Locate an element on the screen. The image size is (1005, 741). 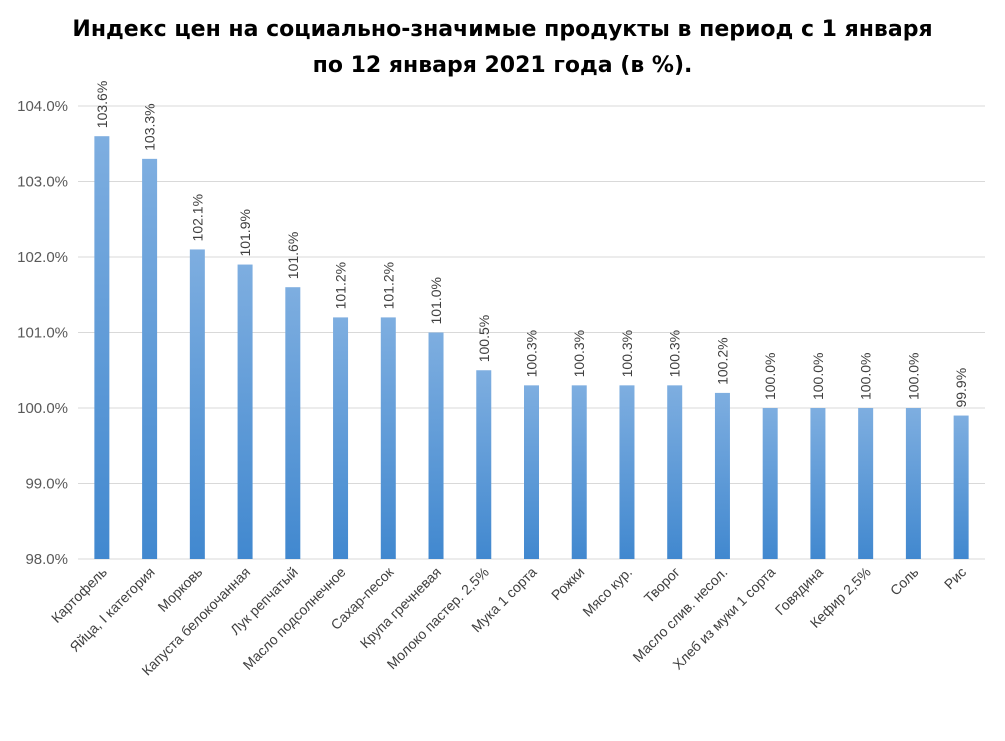
y-tick-label: 103.0% is located at coordinates (42, 182).